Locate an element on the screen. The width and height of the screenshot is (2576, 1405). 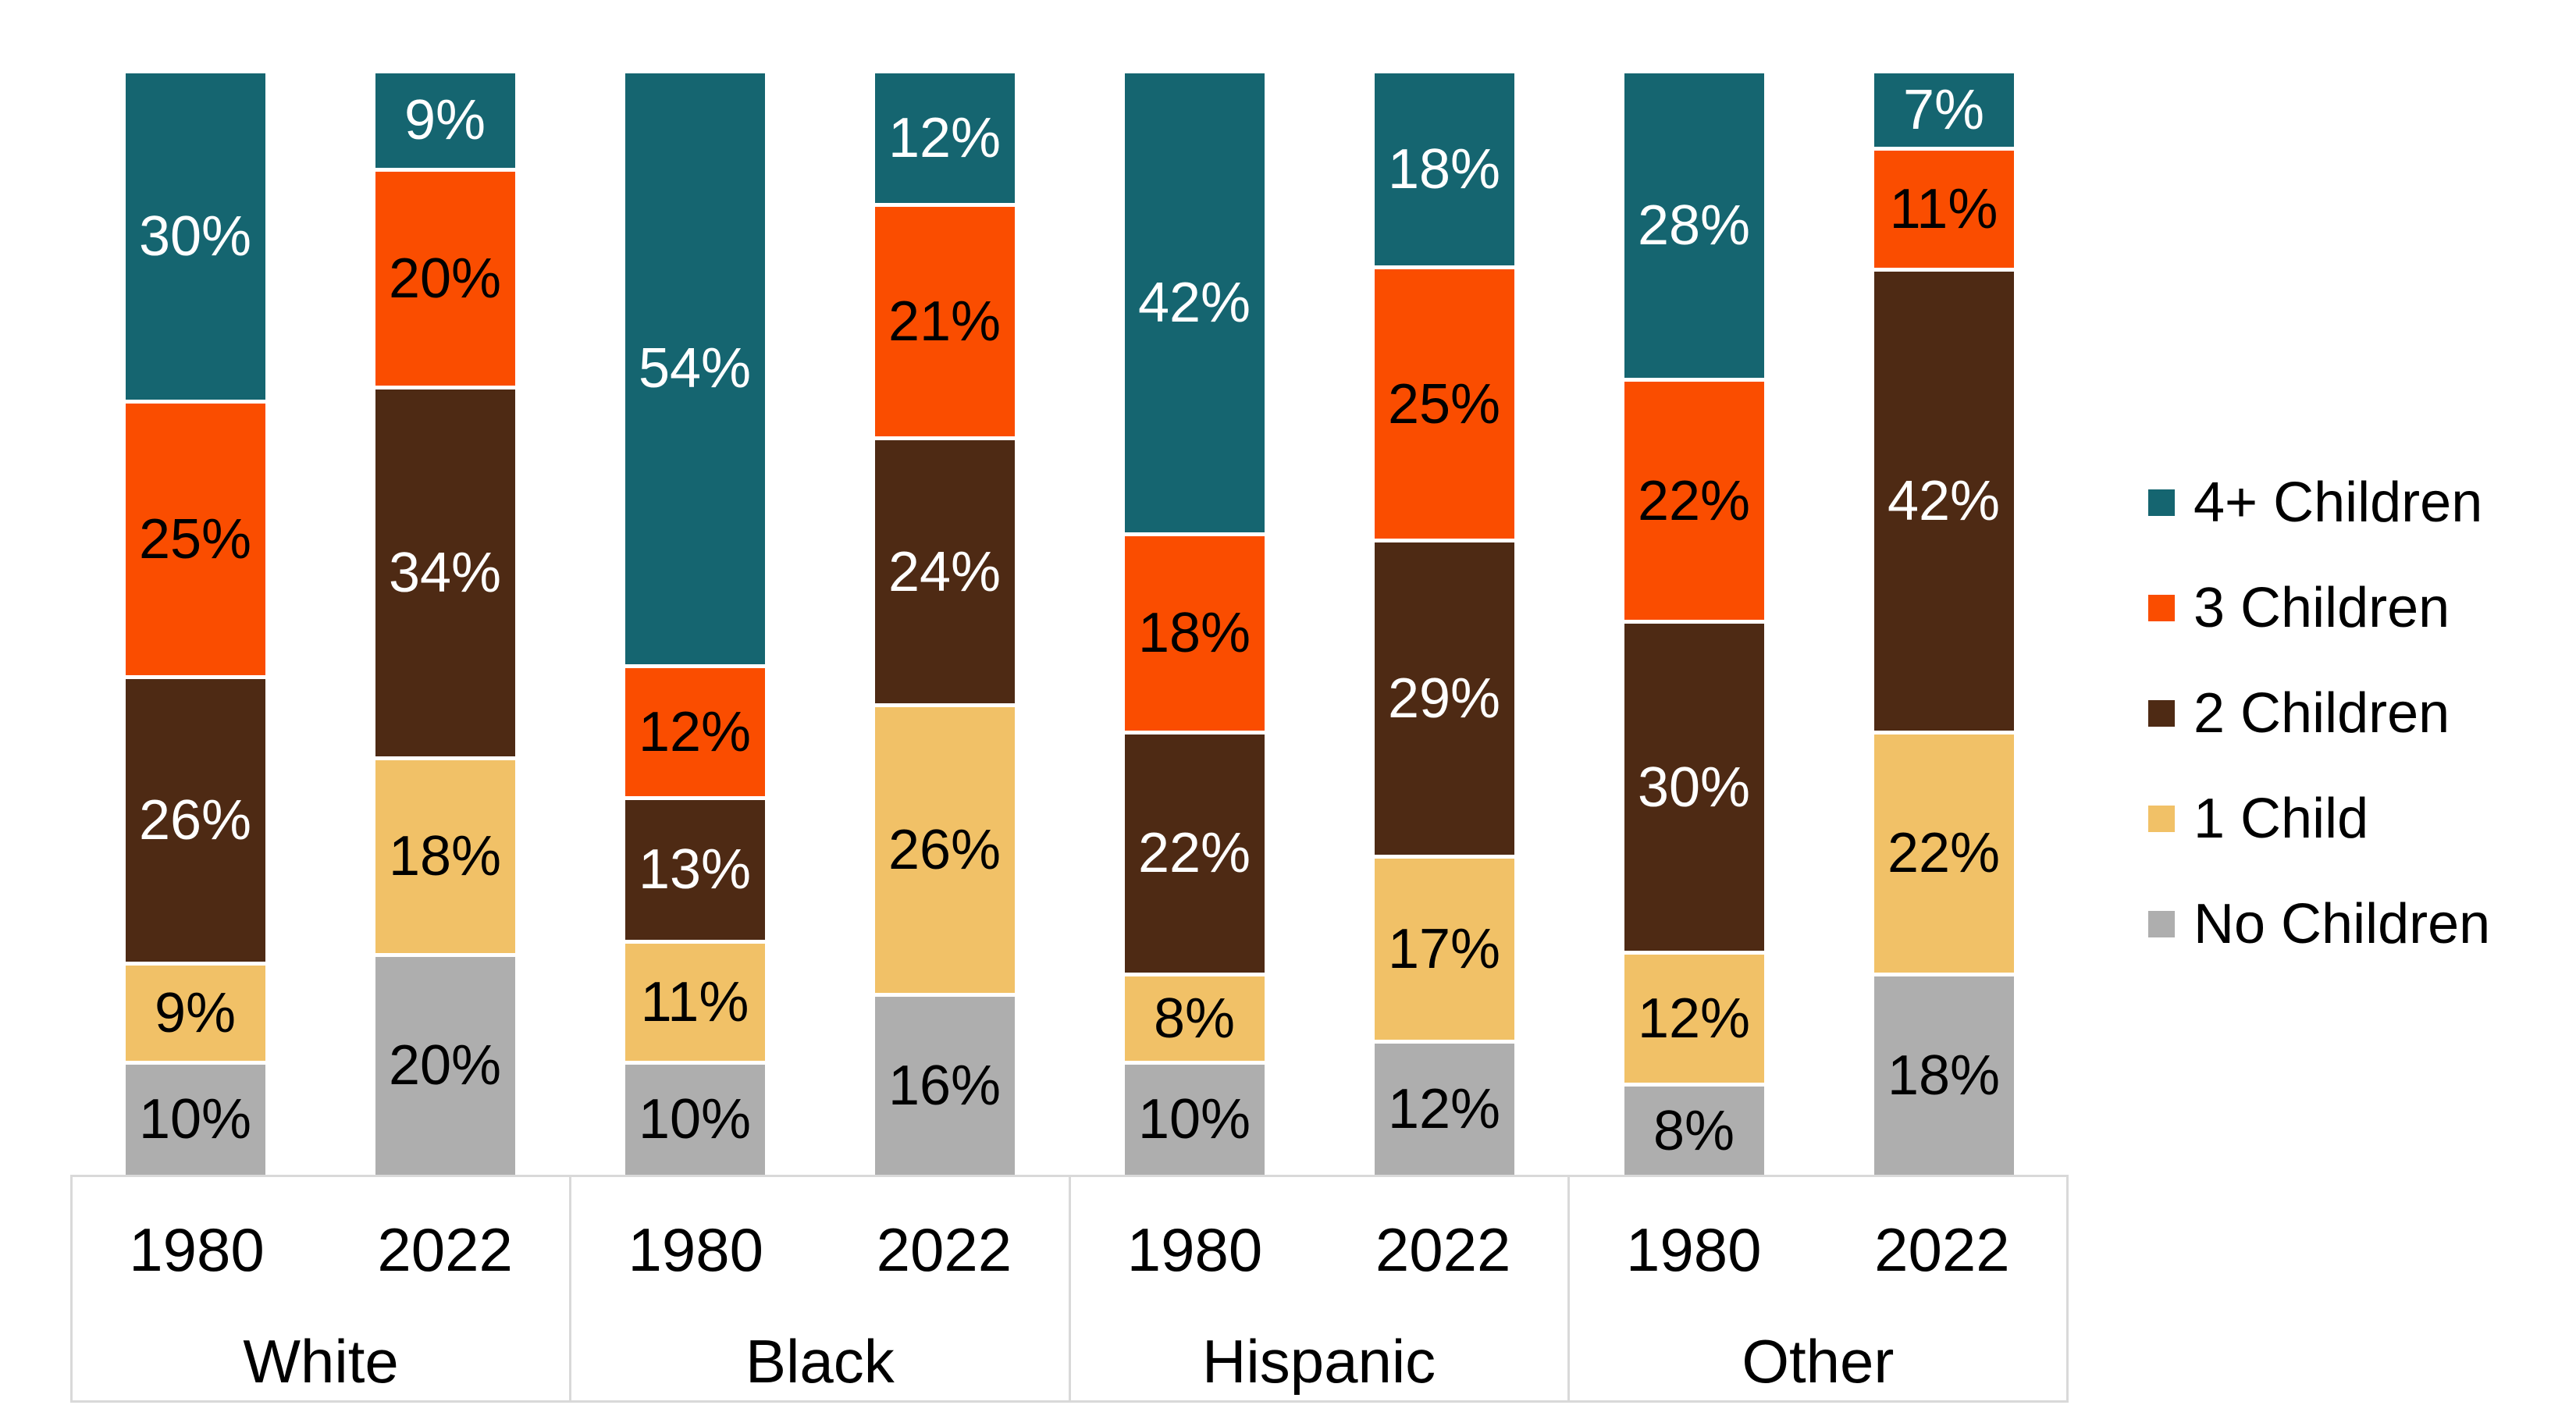
bar-segment-2-children: 34% is located at coordinates (445, 575).